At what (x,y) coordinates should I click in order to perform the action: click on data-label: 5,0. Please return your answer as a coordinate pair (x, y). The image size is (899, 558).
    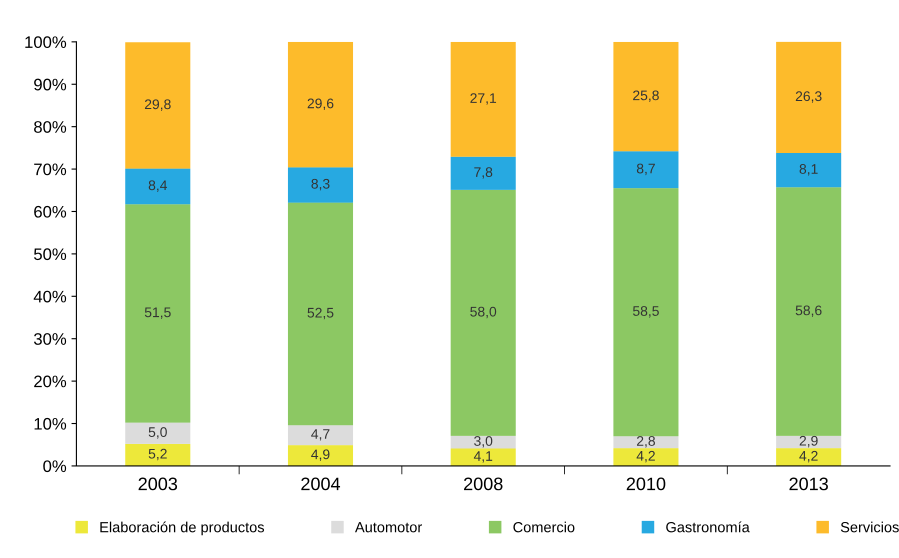
    Looking at the image, I should click on (157, 433).